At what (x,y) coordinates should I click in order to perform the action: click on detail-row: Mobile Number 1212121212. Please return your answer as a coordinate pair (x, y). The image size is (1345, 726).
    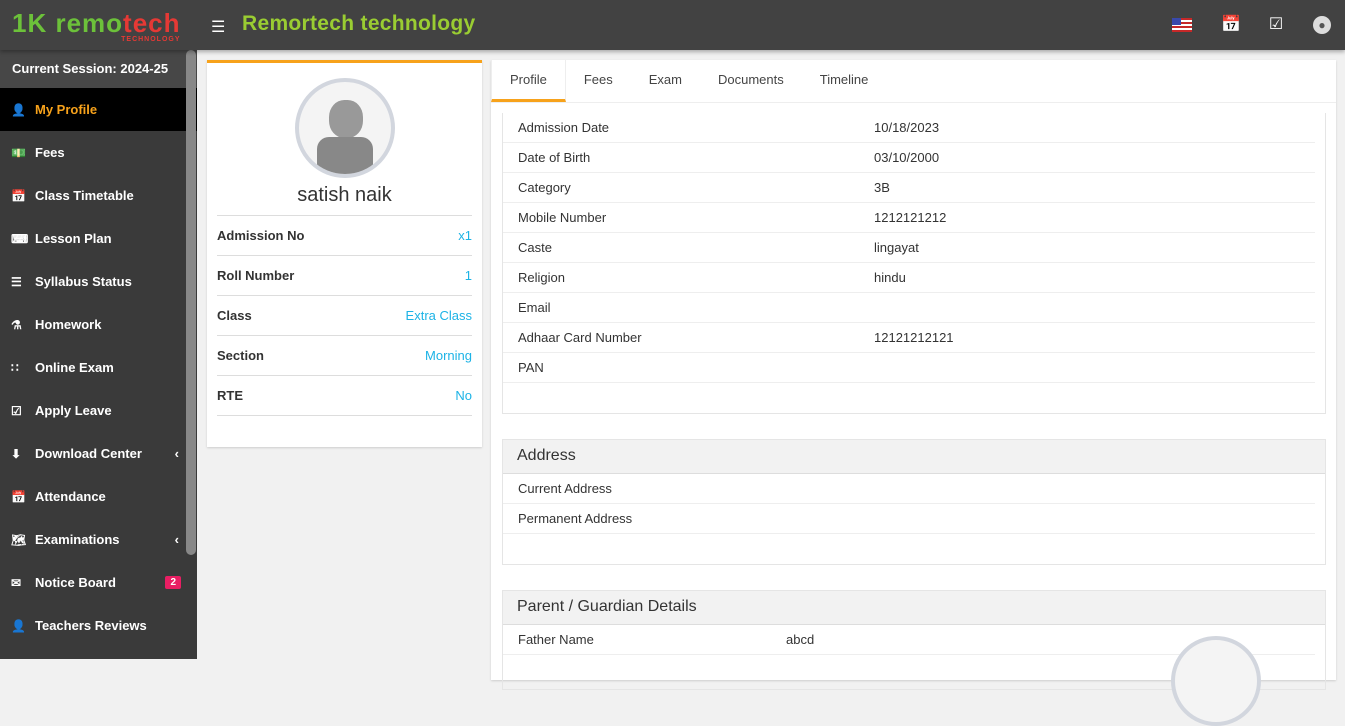
    Looking at the image, I should click on (909, 218).